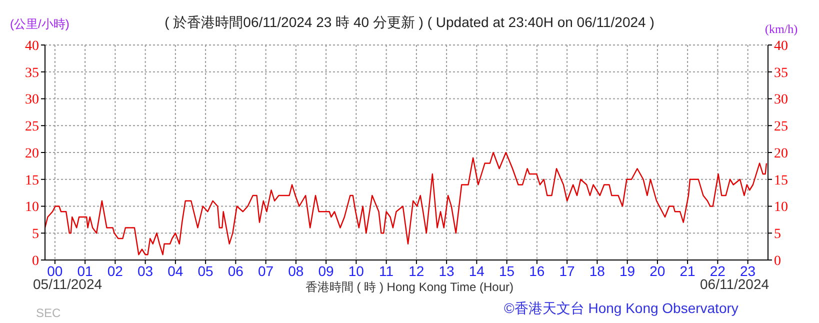 This screenshot has height=323, width=819. What do you see at coordinates (296, 270) in the screenshot?
I see `x-tick-label: 08` at bounding box center [296, 270].